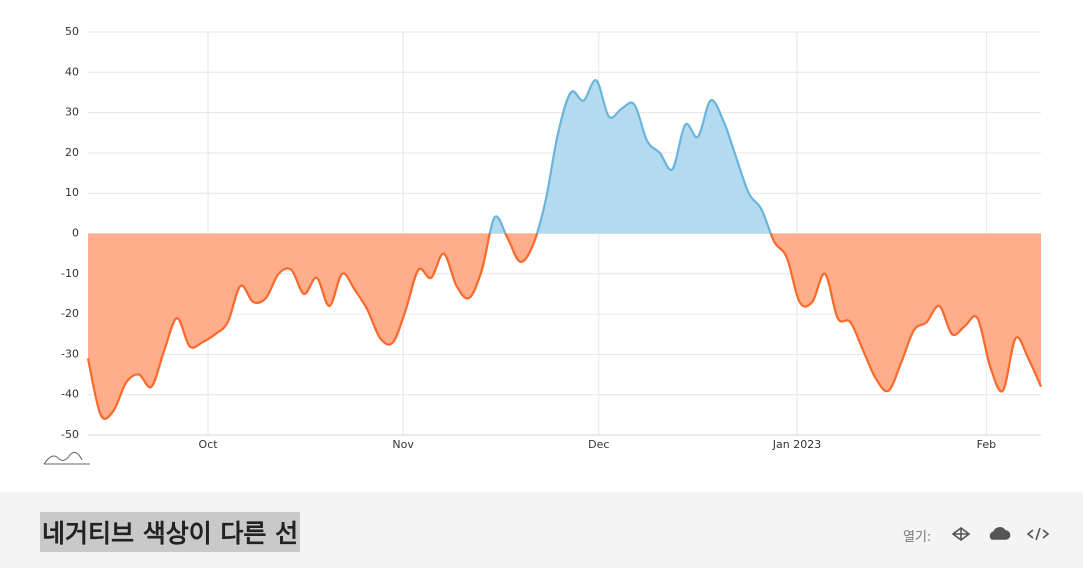  Describe the element at coordinates (1038, 534) in the screenshot. I see `code-icon` at that location.